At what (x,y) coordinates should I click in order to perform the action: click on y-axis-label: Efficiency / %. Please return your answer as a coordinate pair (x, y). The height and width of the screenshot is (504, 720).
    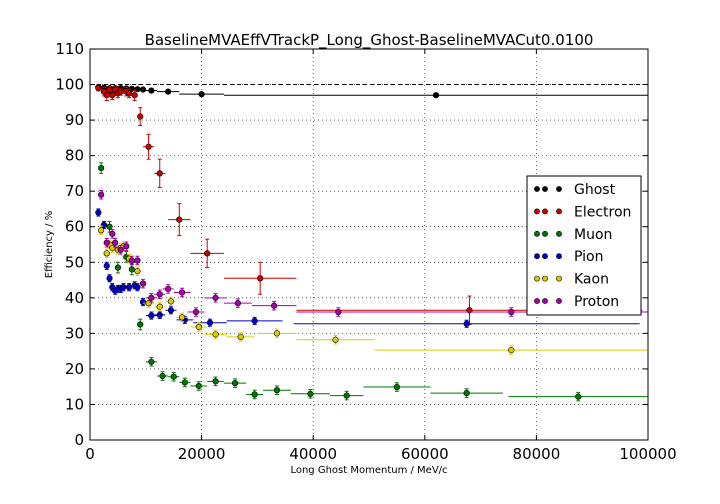
    Looking at the image, I should click on (49, 244).